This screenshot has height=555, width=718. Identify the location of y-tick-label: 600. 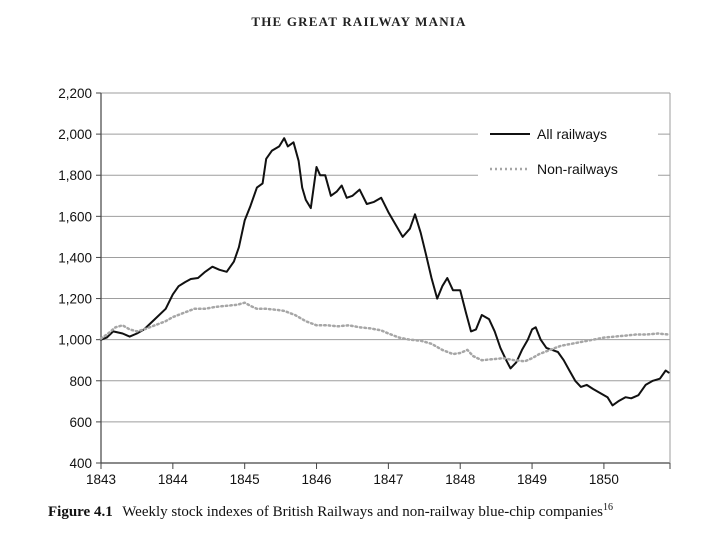
(80, 422).